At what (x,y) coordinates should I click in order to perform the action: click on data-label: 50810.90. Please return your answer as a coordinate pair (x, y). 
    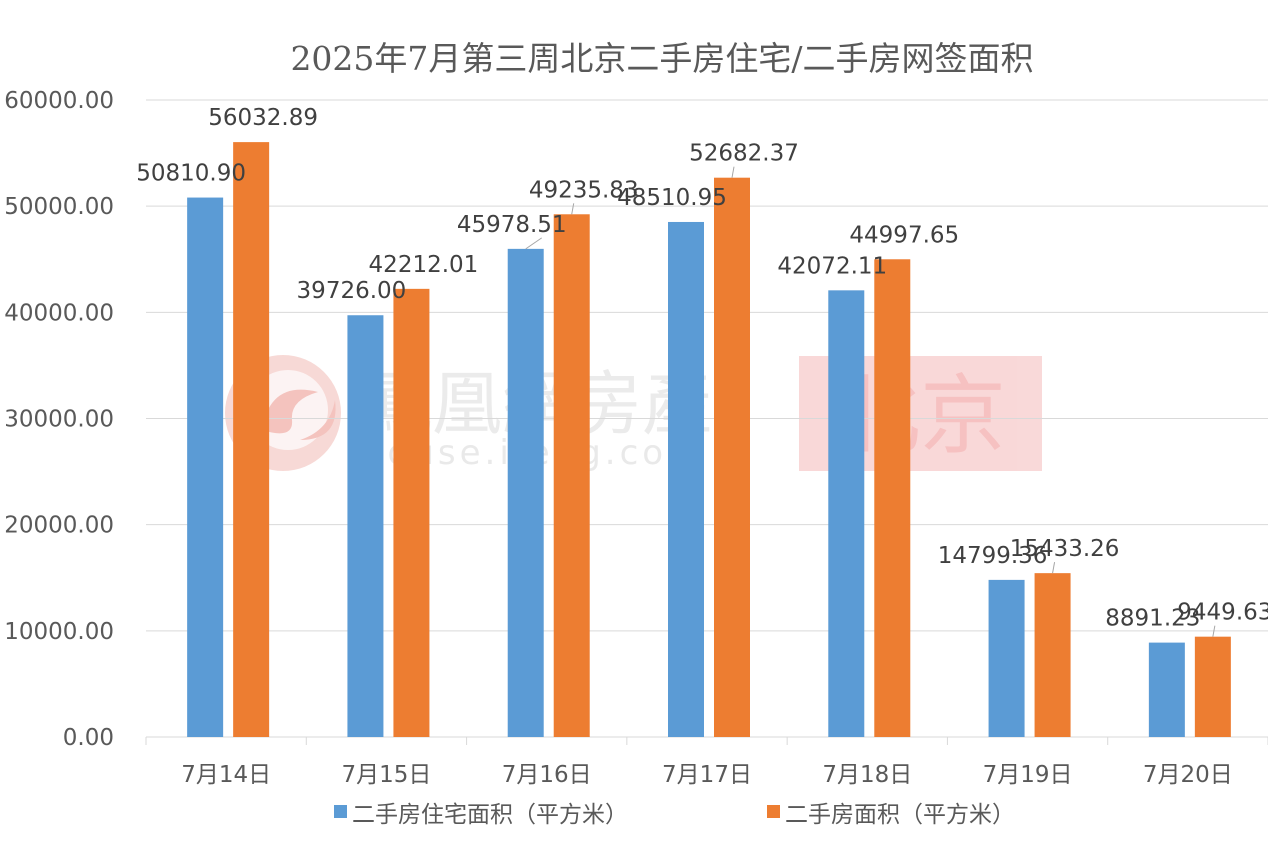
    Looking at the image, I should click on (191, 174).